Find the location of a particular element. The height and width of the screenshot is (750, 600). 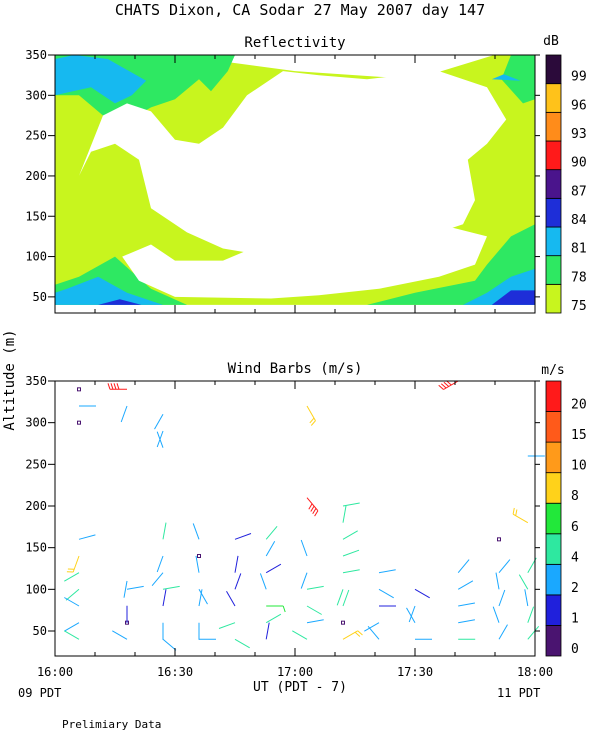

colorbar-label: 75 is located at coordinates (579, 306).